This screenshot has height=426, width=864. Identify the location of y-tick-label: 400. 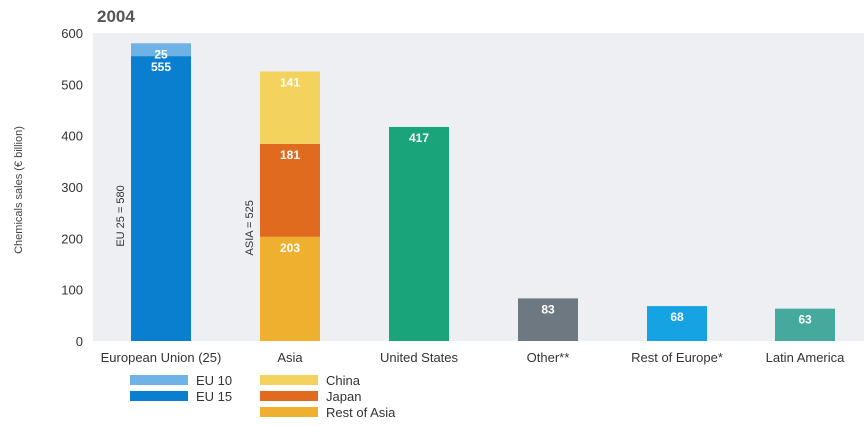
(72, 136).